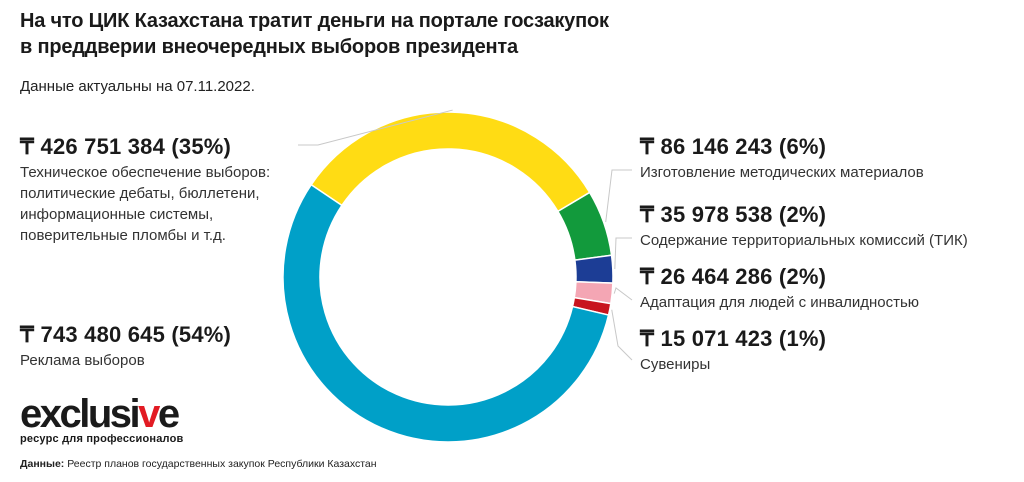 This screenshot has width=1024, height=482. I want to click on logo-word-part-3: e, so click(168, 414).